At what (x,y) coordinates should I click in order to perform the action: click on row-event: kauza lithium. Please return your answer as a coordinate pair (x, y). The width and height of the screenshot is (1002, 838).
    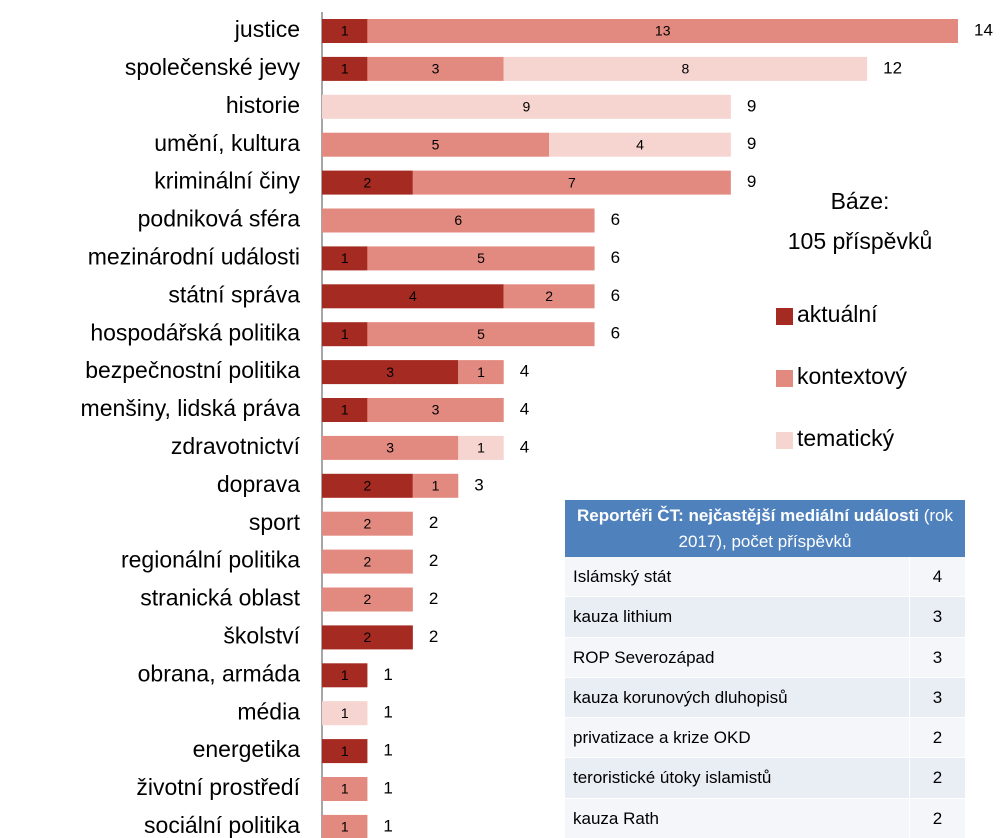
    Looking at the image, I should click on (737, 617).